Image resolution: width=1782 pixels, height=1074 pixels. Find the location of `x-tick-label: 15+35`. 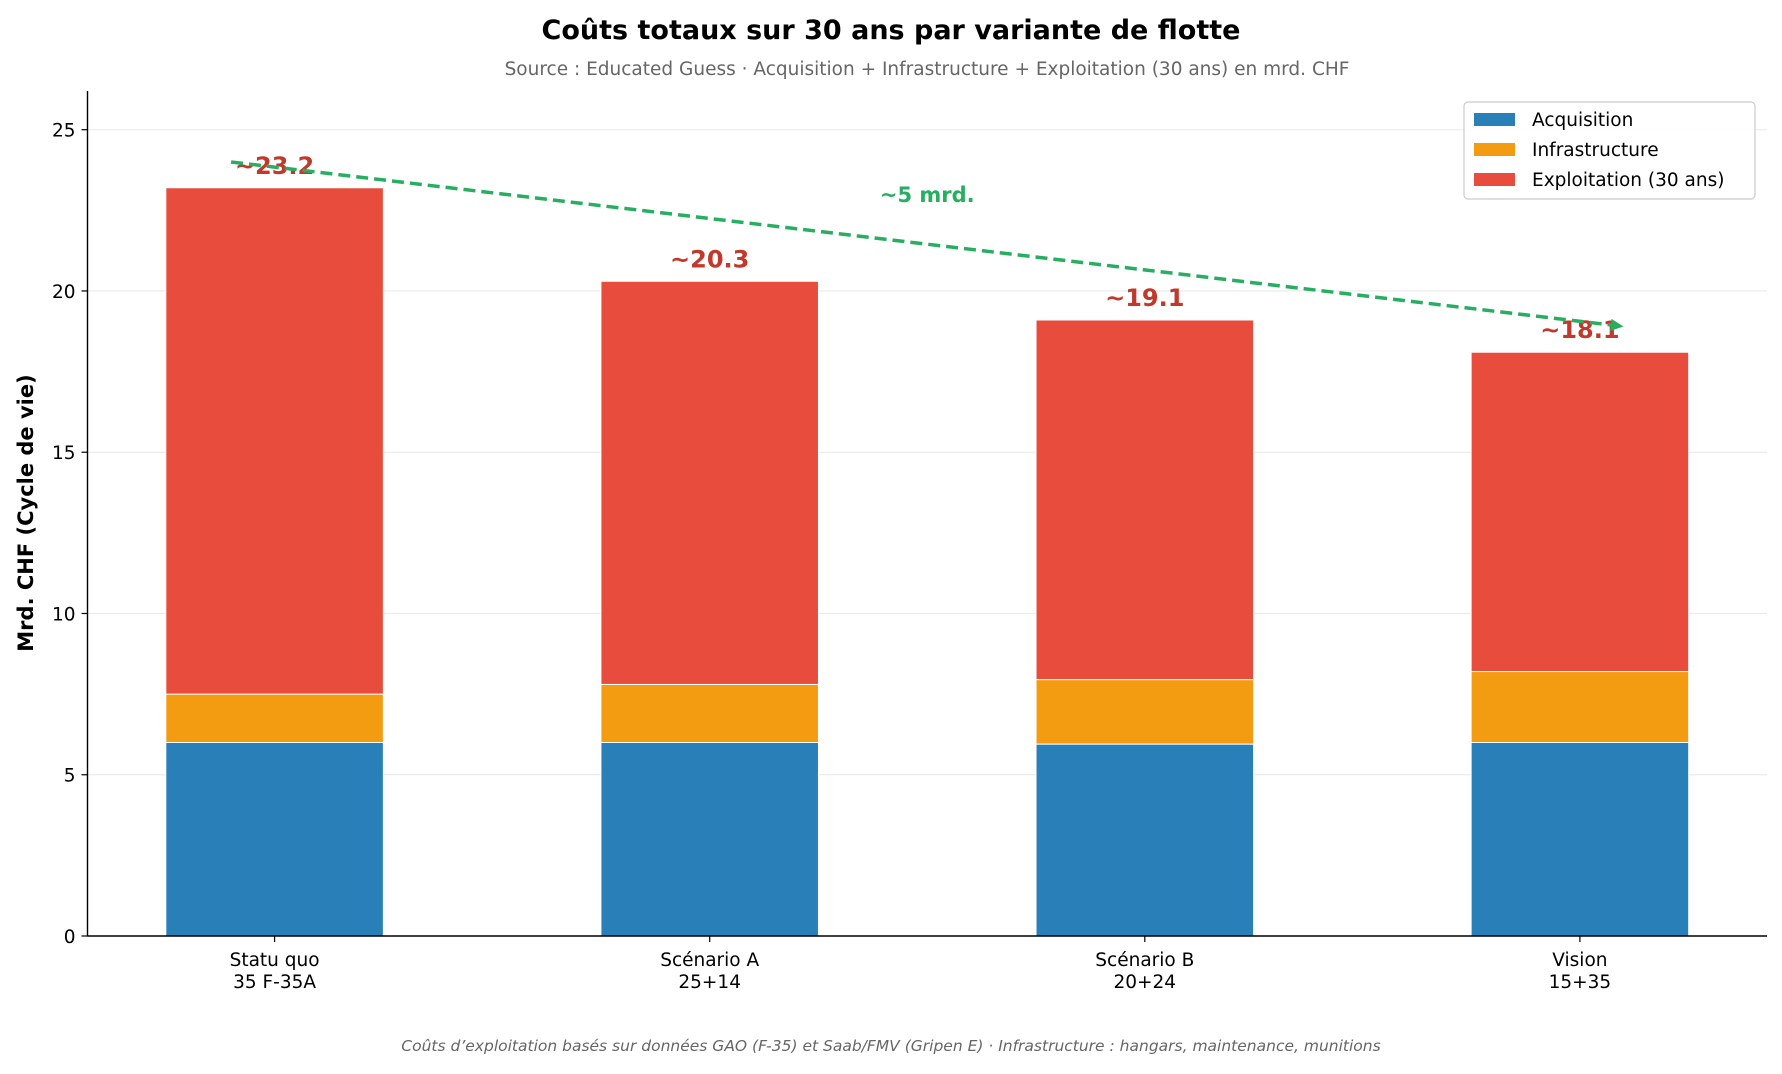

x-tick-label: 15+35 is located at coordinates (1580, 982).